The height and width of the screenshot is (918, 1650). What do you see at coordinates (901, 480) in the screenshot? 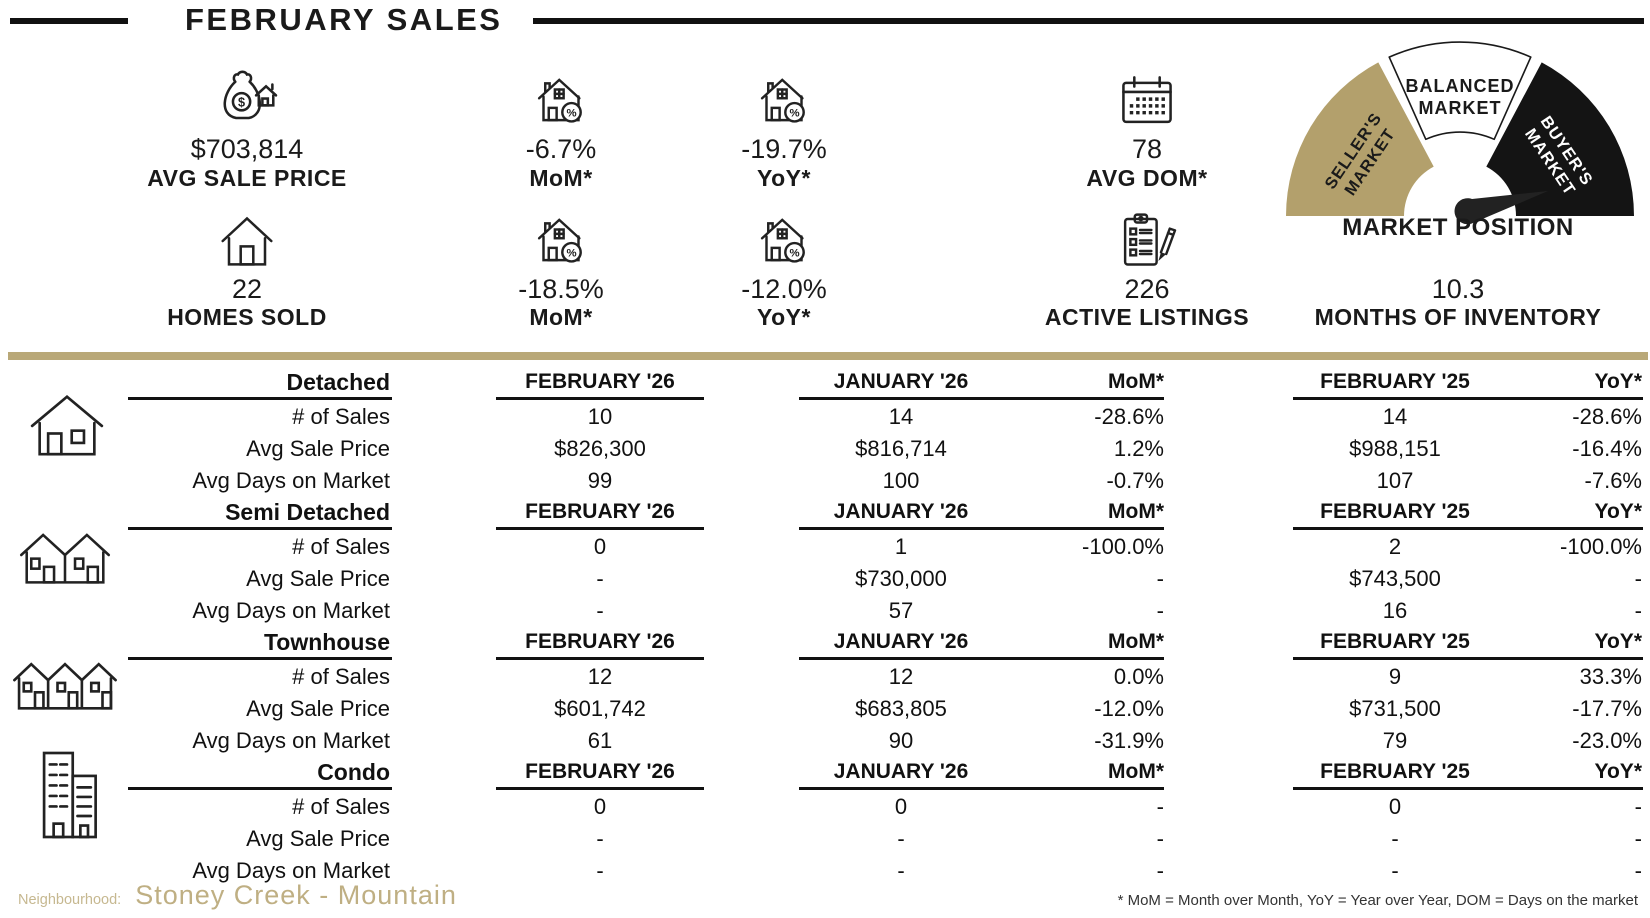
I see `table-cell: 100` at bounding box center [901, 480].